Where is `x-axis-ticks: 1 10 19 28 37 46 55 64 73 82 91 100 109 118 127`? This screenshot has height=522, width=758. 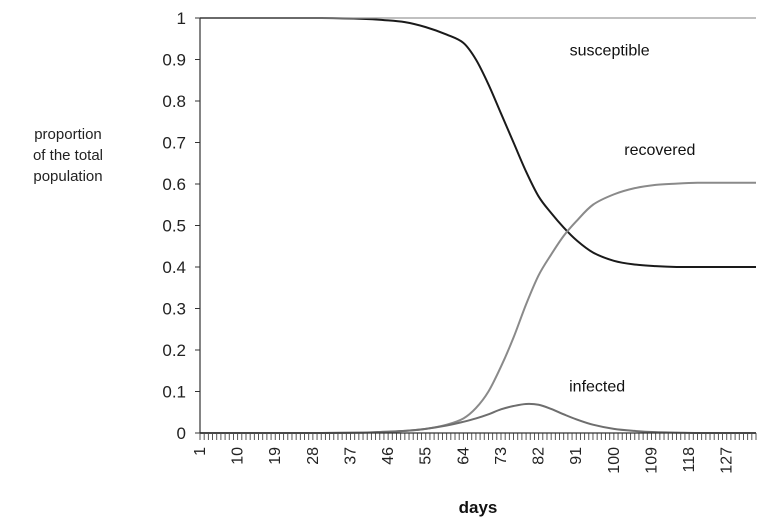
x-axis-ticks: 1 10 19 28 37 46 55 64 73 82 91 100 109 118 127 is located at coordinates (474, 453).